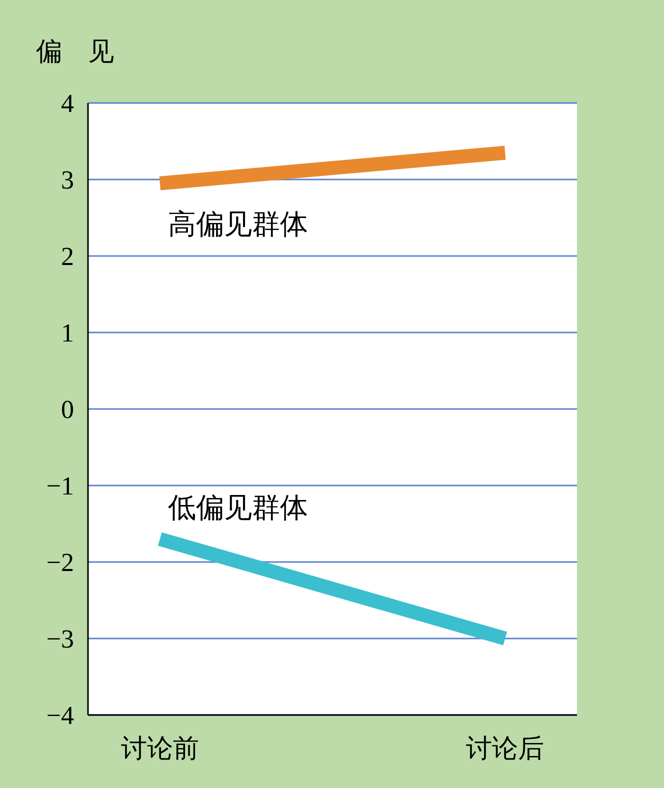  I want to click on y-tick-label: 1, so click(67, 333).